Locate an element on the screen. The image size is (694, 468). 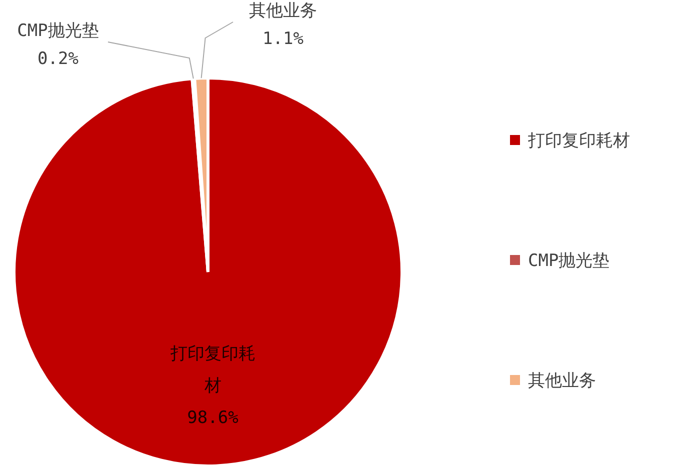
data-label: 98.6% is located at coordinates (213, 418).